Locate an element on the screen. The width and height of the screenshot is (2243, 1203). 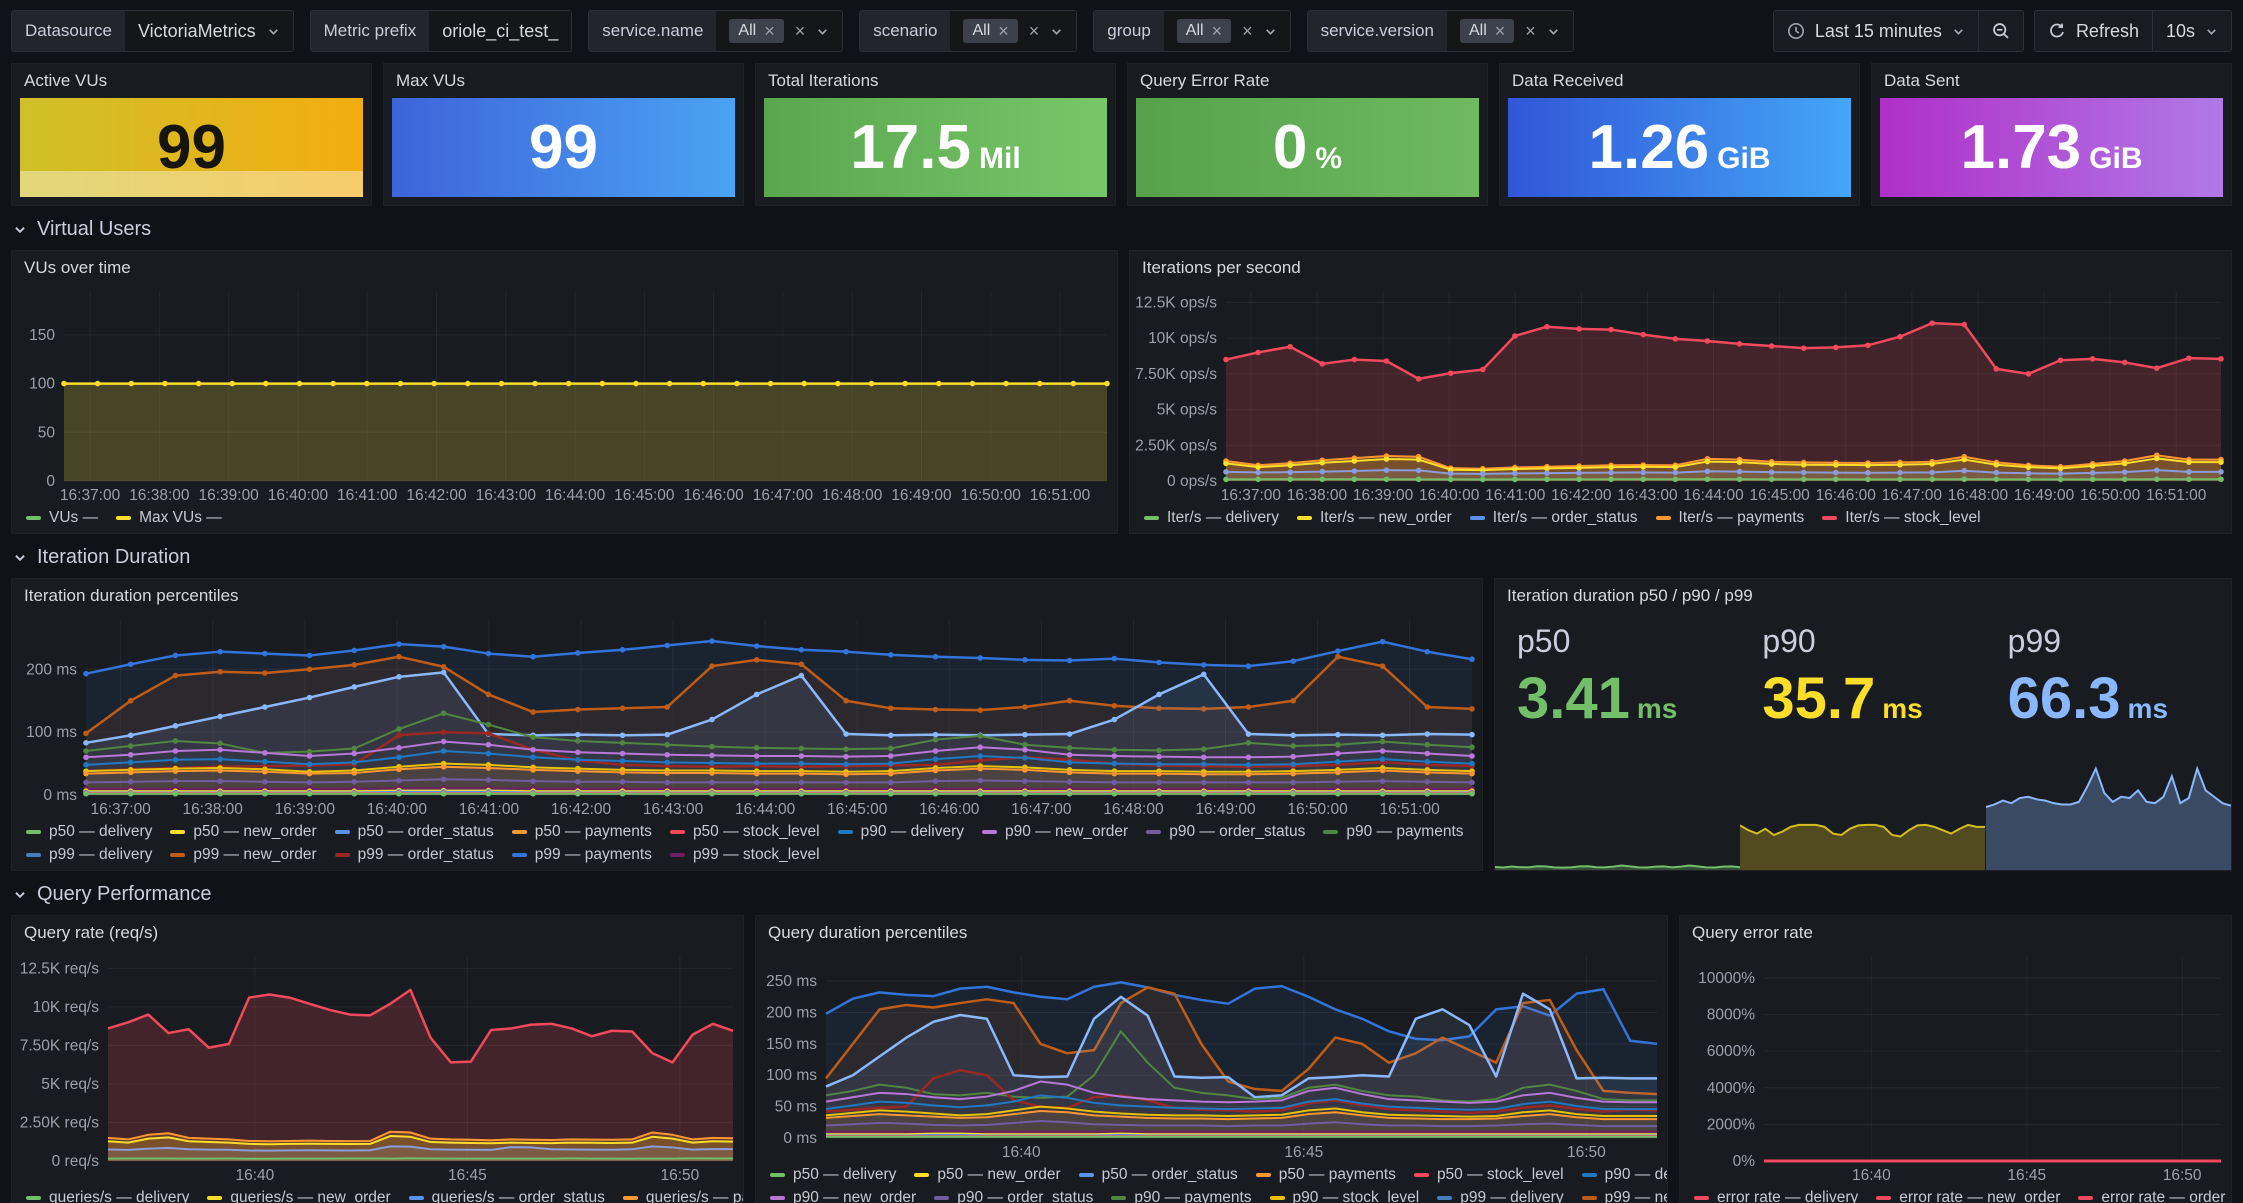
svg-text: 16:40:00 is located at coordinates (298, 495).